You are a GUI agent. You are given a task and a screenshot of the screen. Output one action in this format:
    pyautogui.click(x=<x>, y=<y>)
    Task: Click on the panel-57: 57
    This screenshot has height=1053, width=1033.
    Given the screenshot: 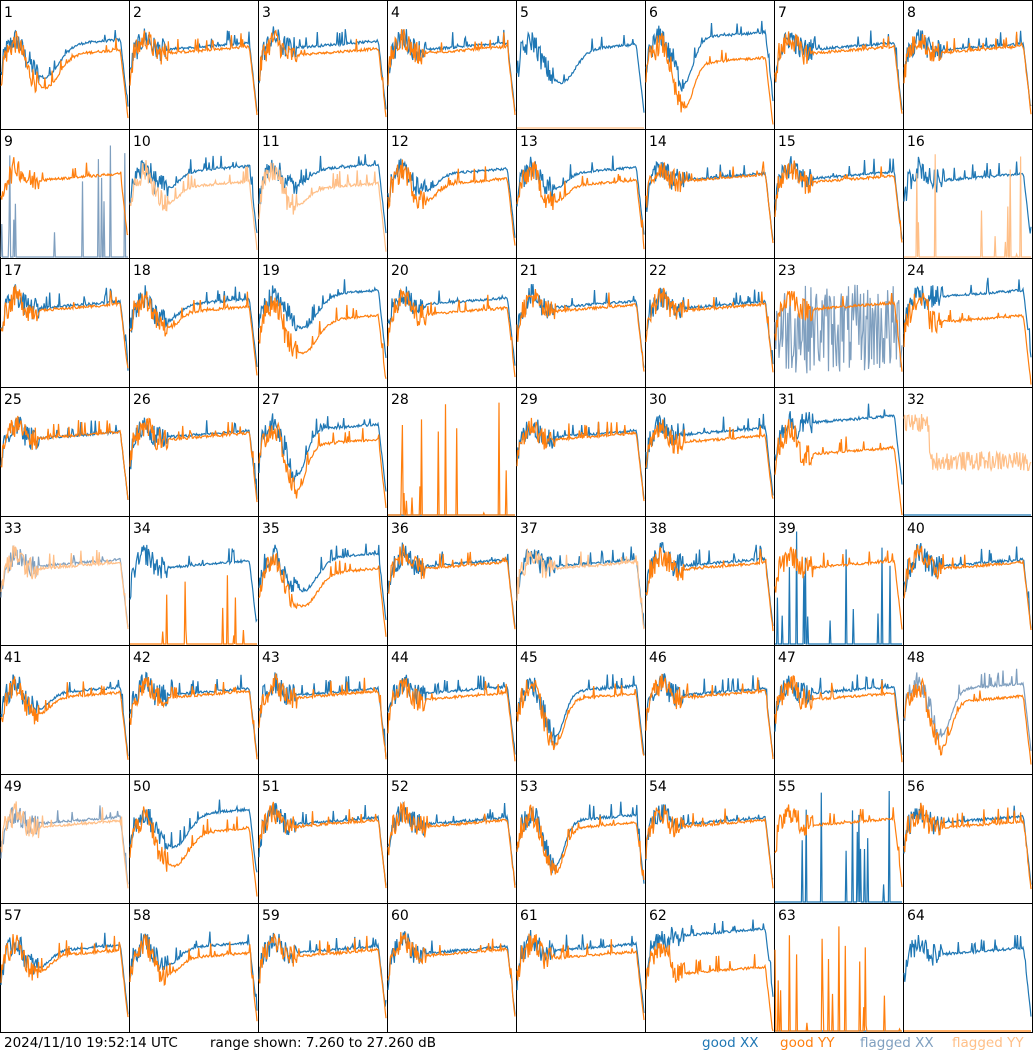 What is the action you would take?
    pyautogui.click(x=65, y=968)
    